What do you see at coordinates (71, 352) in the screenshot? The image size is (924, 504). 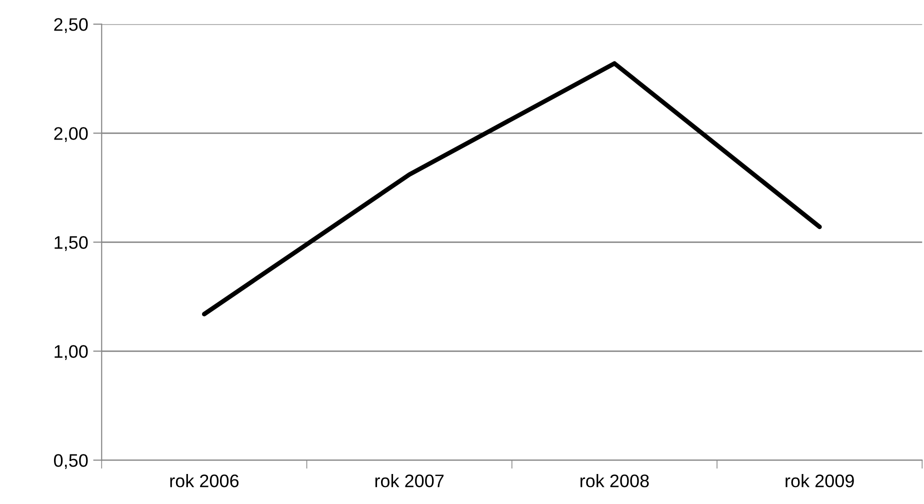 I see `y-tick-label: 1,00` at bounding box center [71, 352].